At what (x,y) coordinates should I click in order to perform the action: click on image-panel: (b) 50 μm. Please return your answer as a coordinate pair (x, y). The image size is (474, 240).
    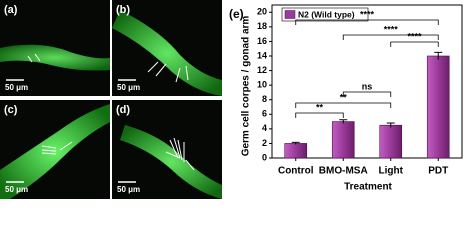
    Looking at the image, I should click on (167, 48).